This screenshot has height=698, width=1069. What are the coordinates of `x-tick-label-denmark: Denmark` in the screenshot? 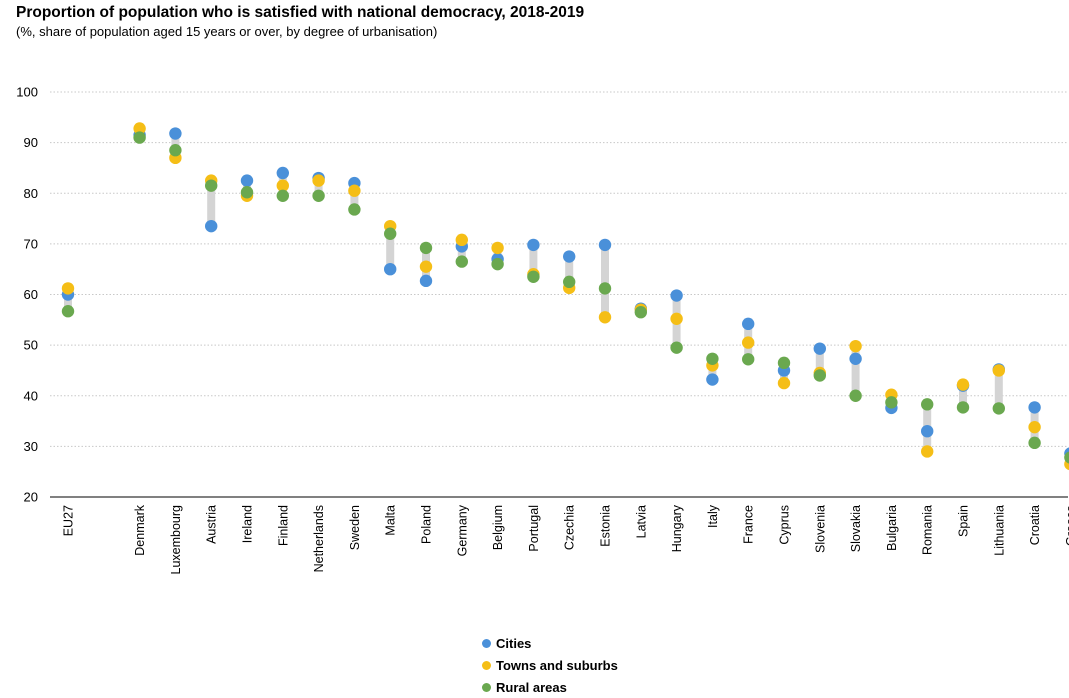 It's located at (140, 529).